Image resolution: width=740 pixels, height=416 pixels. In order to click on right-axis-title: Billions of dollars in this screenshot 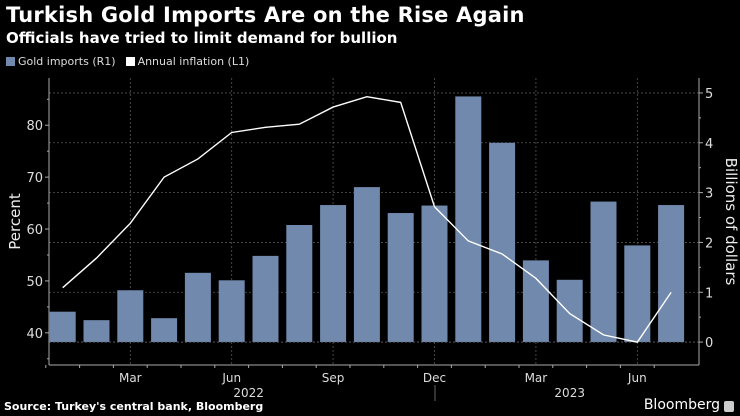, I will do `click(731, 222)`.